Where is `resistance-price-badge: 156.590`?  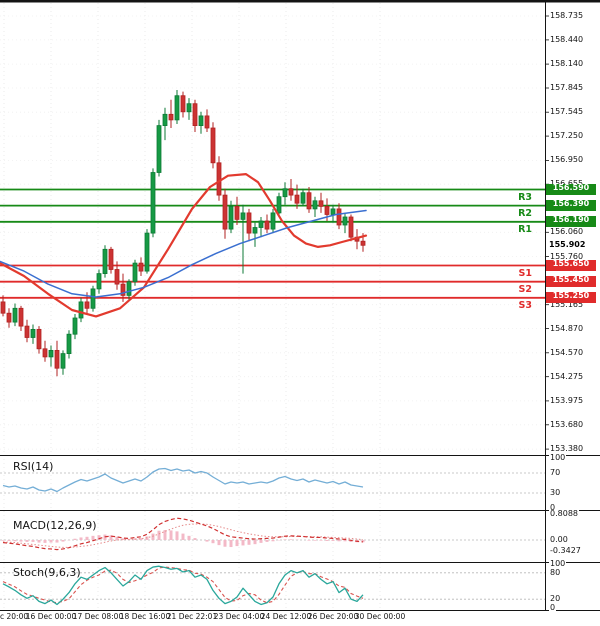 resistance-price-badge: 156.590 is located at coordinates (571, 189).